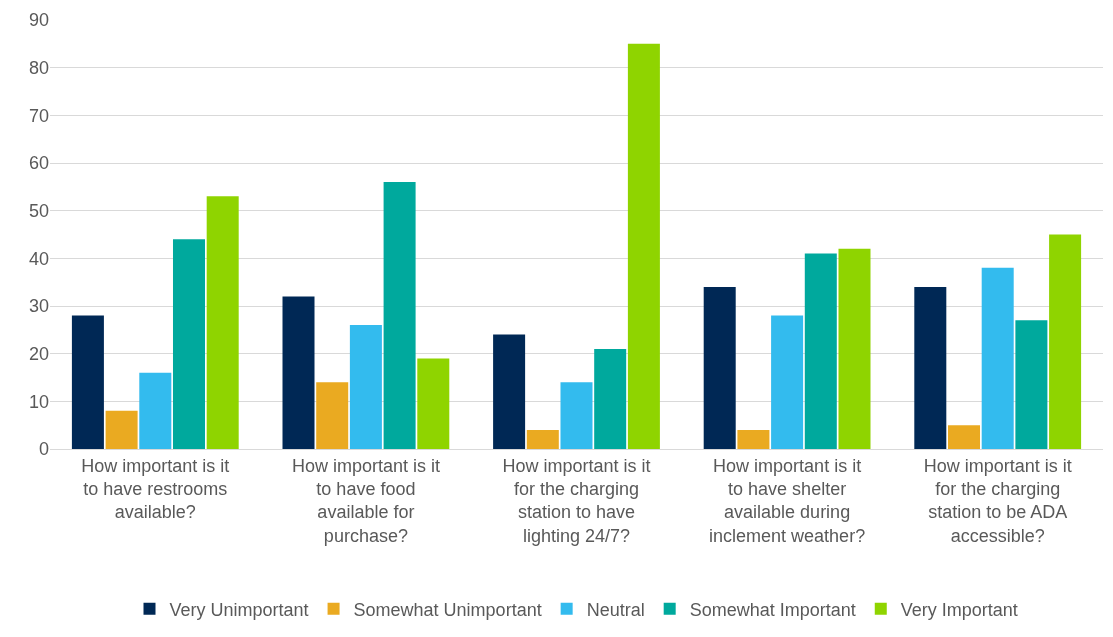  I want to click on y-tick-label: 0, so click(43, 449).